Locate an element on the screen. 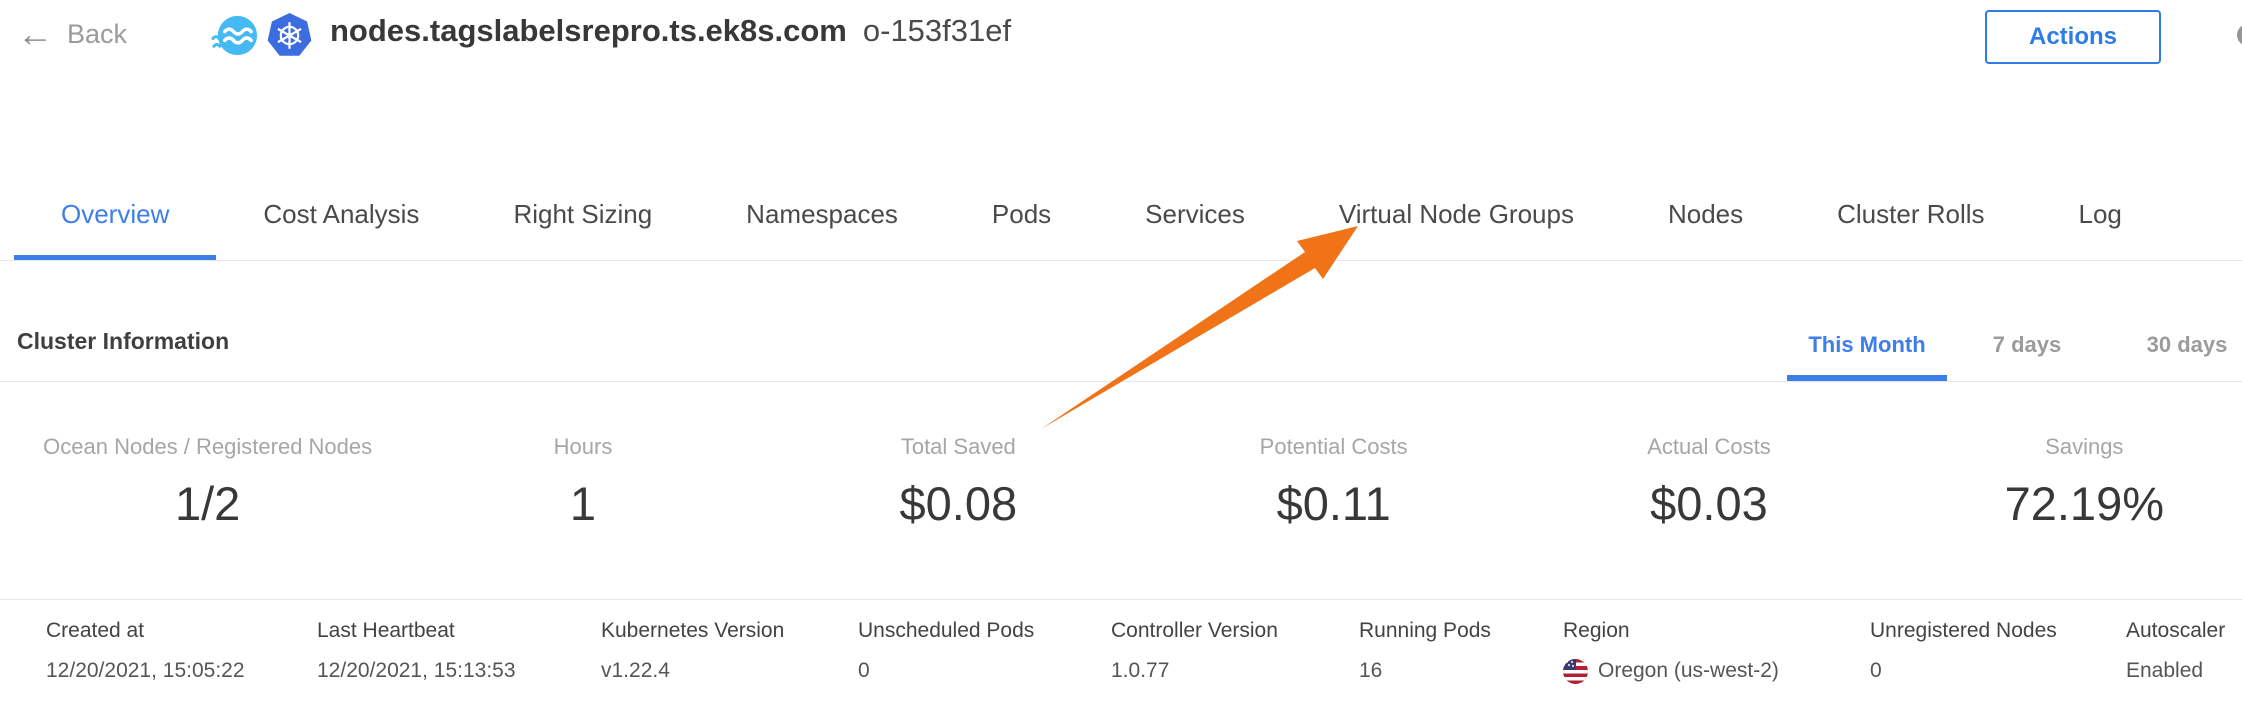 The image size is (2242, 710). section-divider is located at coordinates (1121, 381).